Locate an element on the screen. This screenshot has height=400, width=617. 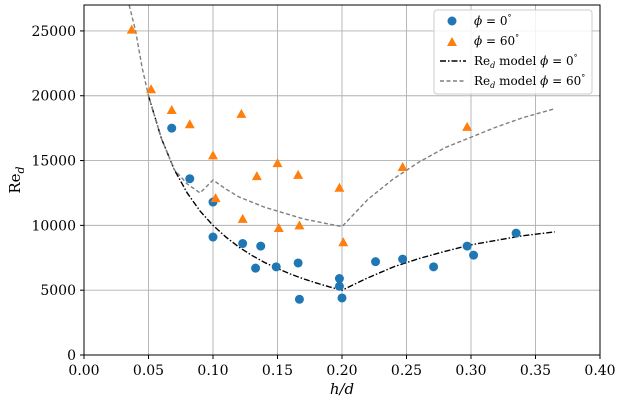
y-axis-label: Red is located at coordinates (16, 179).